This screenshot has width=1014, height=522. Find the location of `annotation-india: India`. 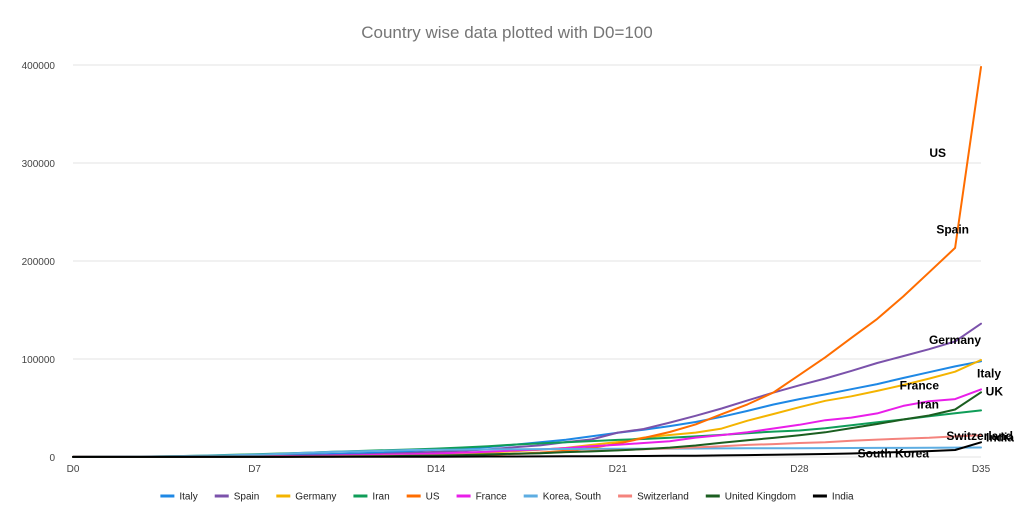

annotation-india: India is located at coordinates (1000, 437).